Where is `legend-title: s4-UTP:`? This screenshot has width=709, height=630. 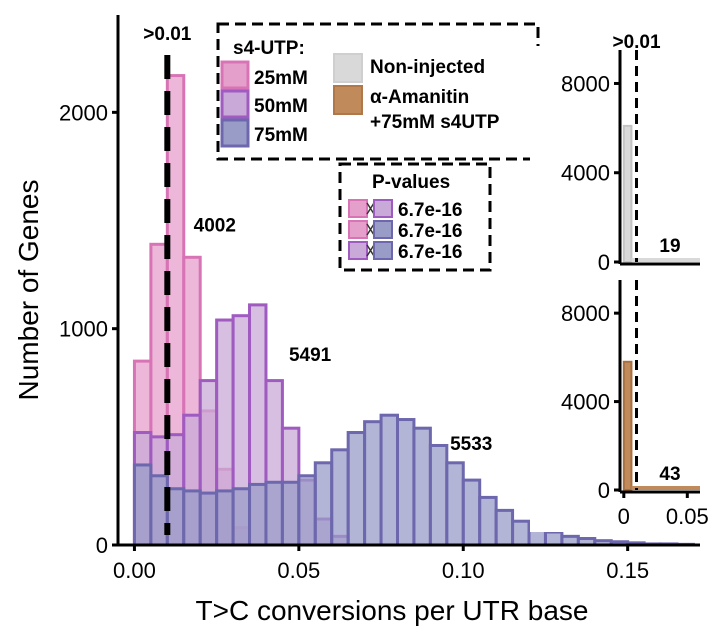
legend-title: s4-UTP: is located at coordinates (269, 48).